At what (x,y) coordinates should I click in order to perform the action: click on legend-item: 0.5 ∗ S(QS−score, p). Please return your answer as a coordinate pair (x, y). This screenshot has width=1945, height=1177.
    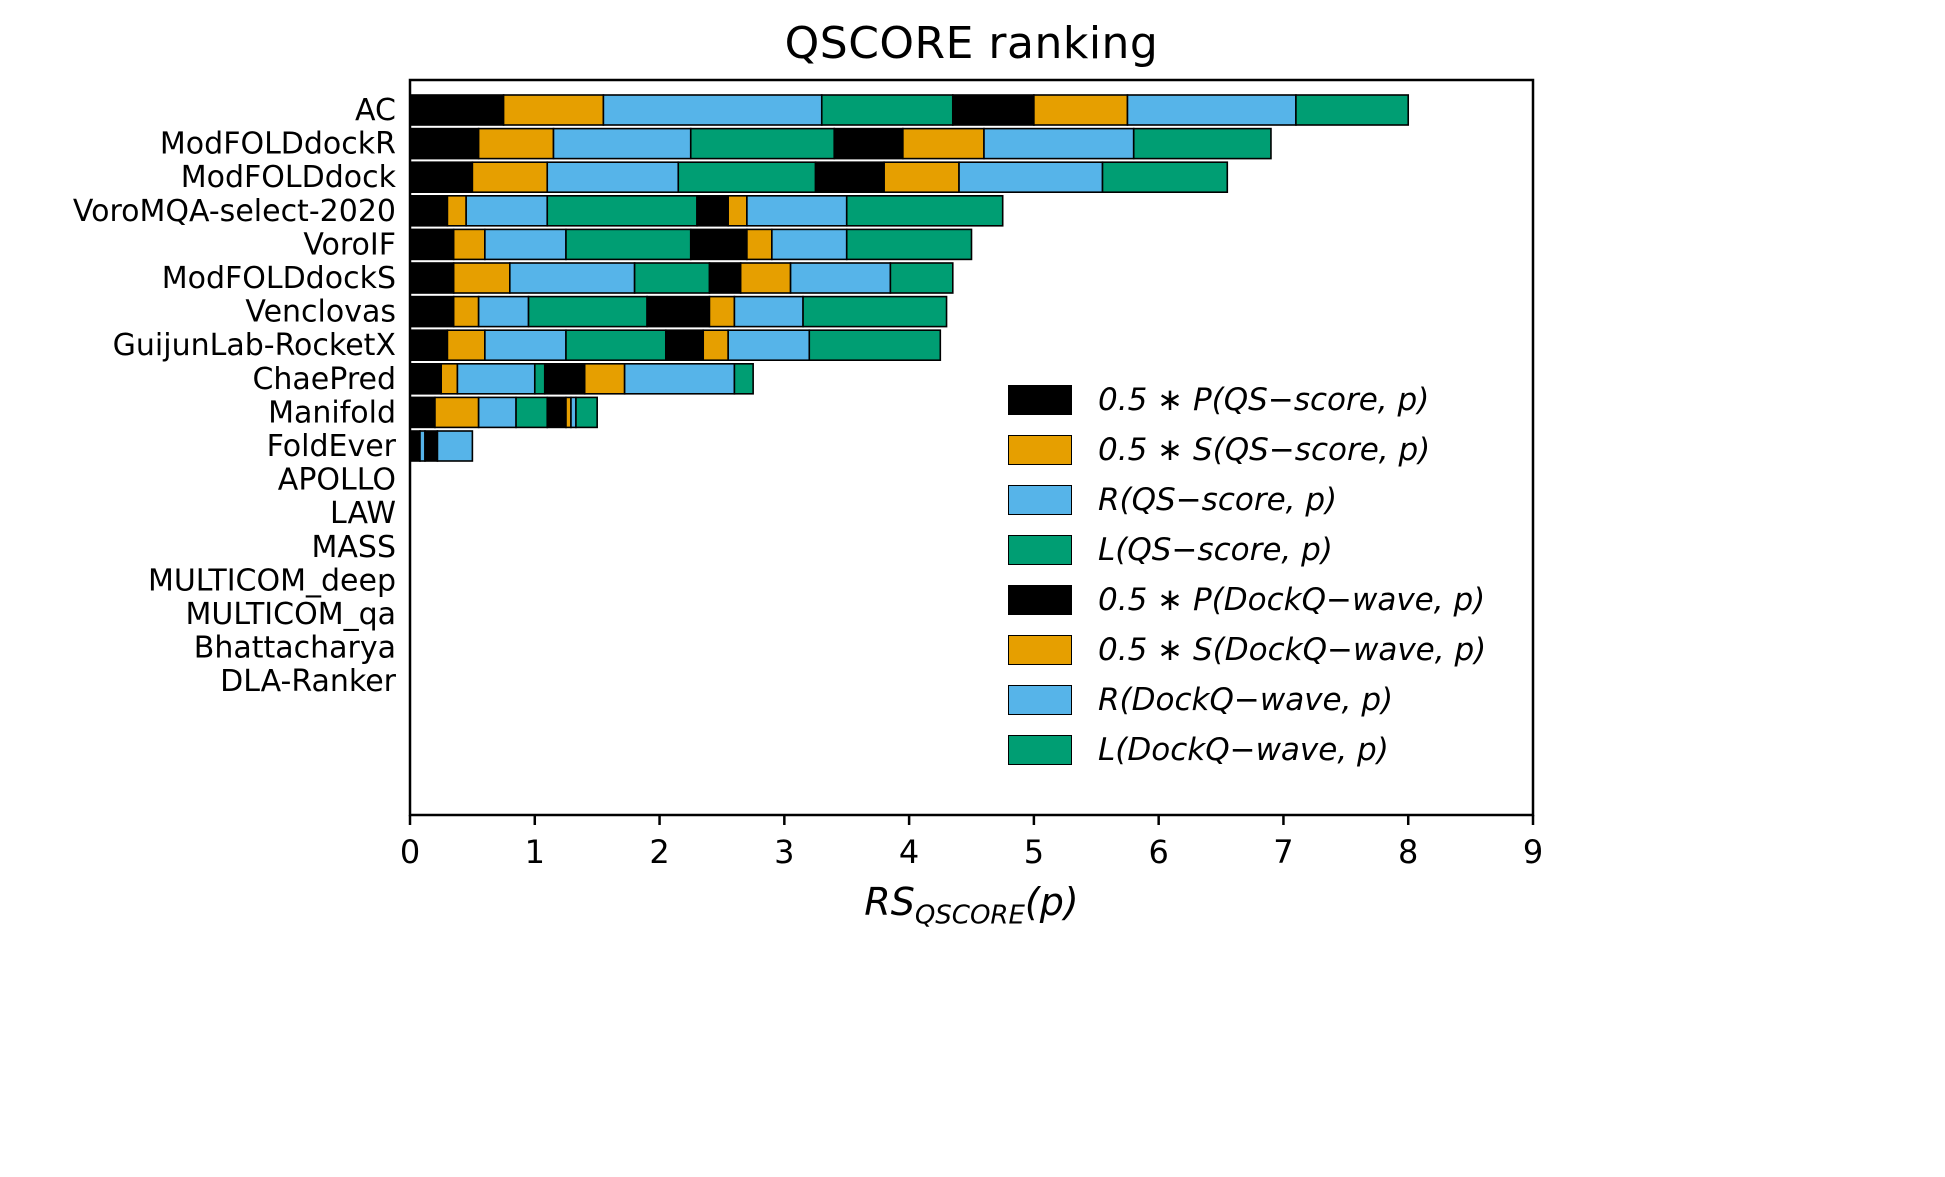
    Looking at the image, I should click on (1247, 450).